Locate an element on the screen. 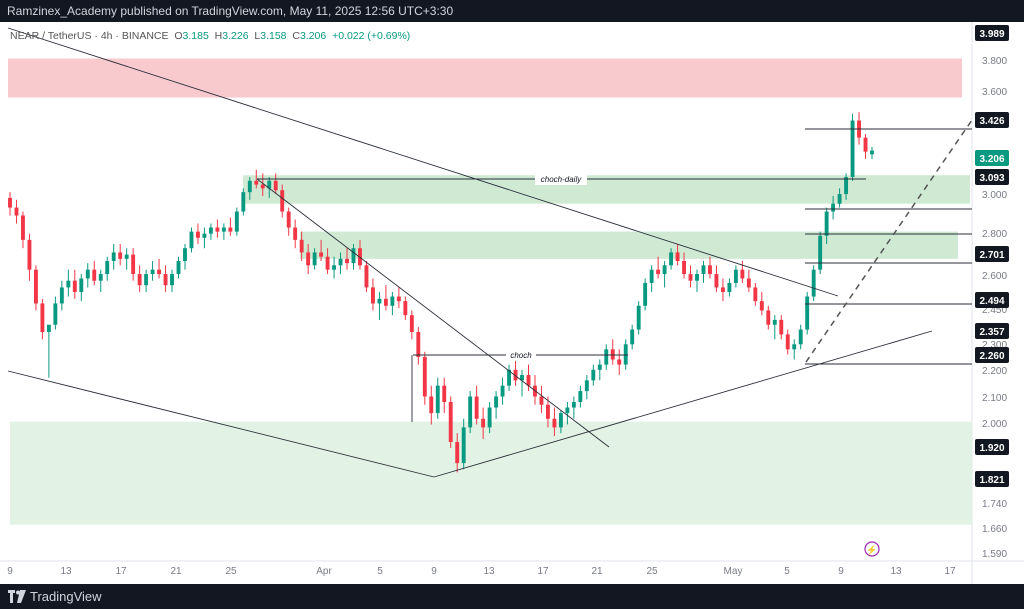 The height and width of the screenshot is (609, 1024). price-label-1-920: 1.920 is located at coordinates (991, 448).